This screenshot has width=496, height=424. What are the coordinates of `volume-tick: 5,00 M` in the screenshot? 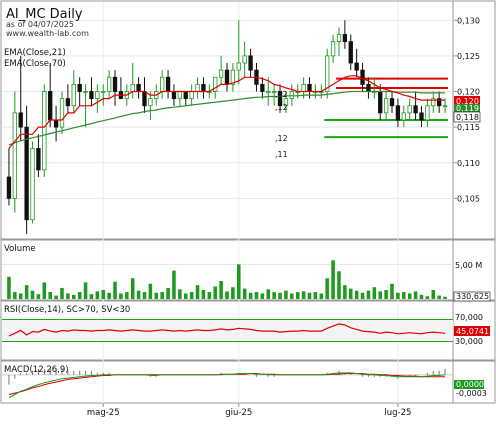 It's located at (468, 265).